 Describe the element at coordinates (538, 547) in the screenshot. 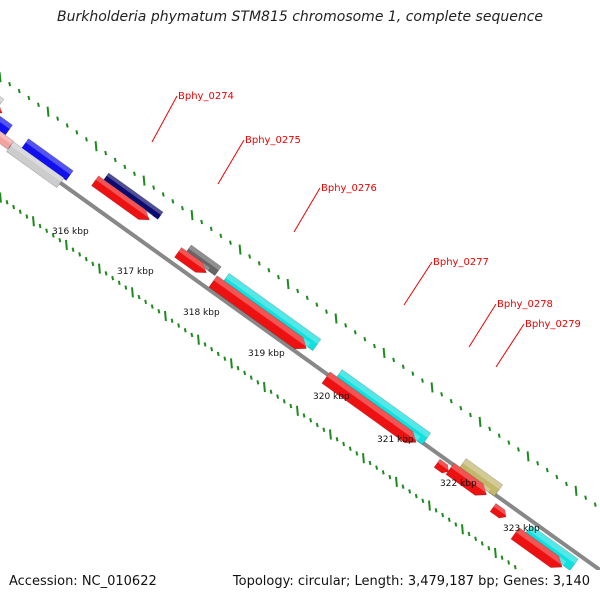

I see `feature-red` at that location.